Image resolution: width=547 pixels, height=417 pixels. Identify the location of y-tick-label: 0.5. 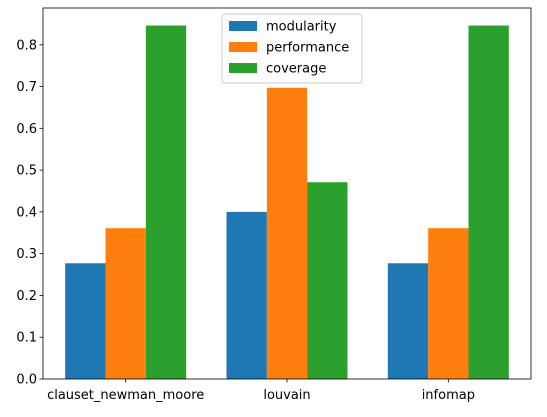
(26, 171).